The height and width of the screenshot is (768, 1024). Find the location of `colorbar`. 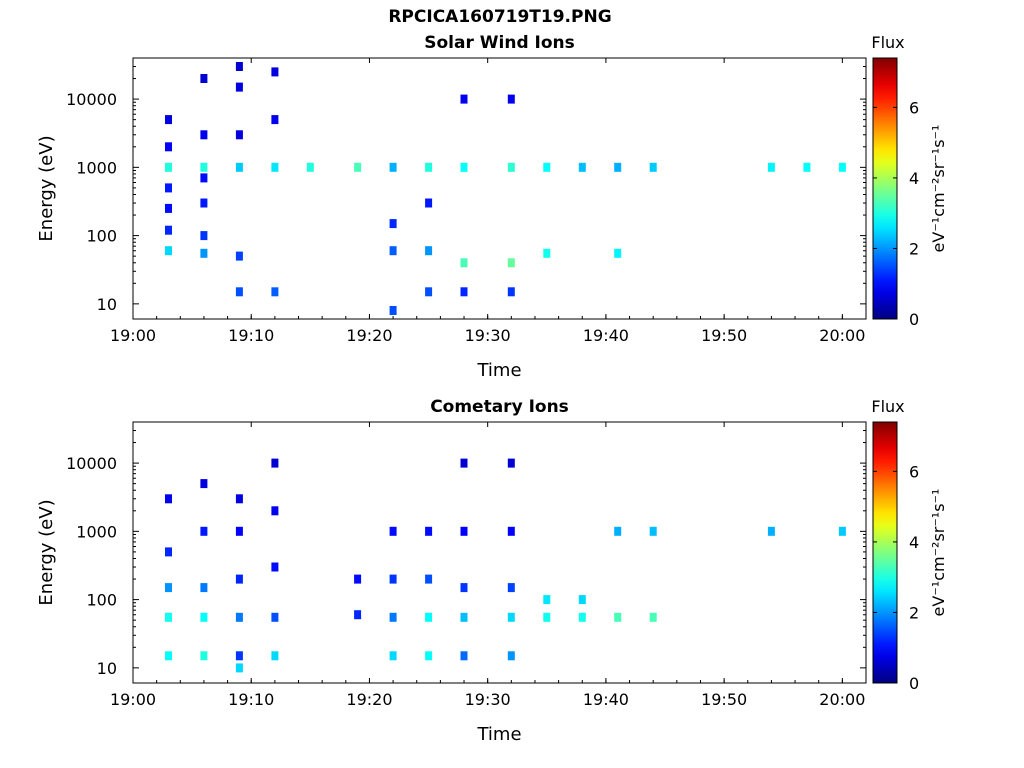

colorbar is located at coordinates (885, 552).